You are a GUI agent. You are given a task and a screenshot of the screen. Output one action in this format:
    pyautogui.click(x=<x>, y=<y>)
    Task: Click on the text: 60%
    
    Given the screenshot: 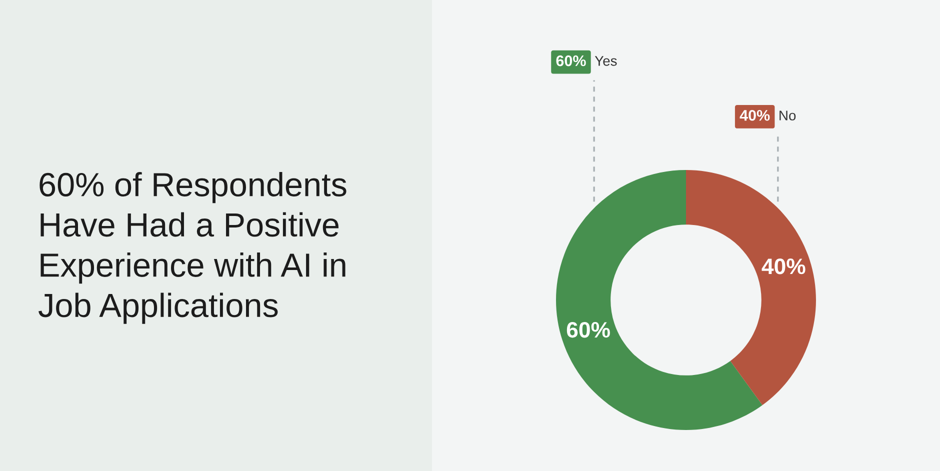 What is the action you would take?
    pyautogui.click(x=571, y=60)
    